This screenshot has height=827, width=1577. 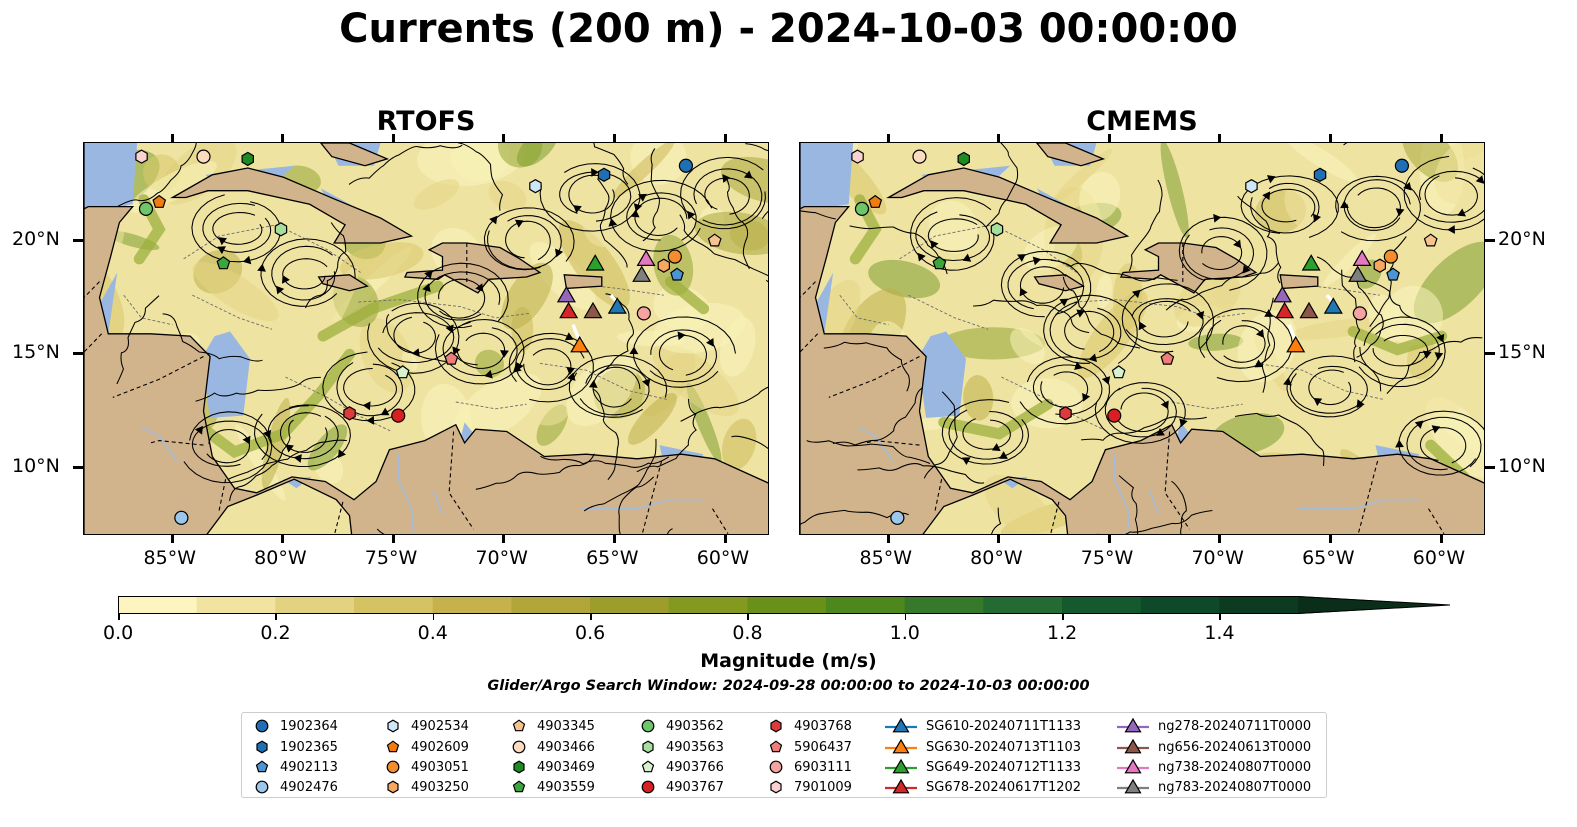 I want to click on legend-label: 4902534, so click(x=440, y=726).